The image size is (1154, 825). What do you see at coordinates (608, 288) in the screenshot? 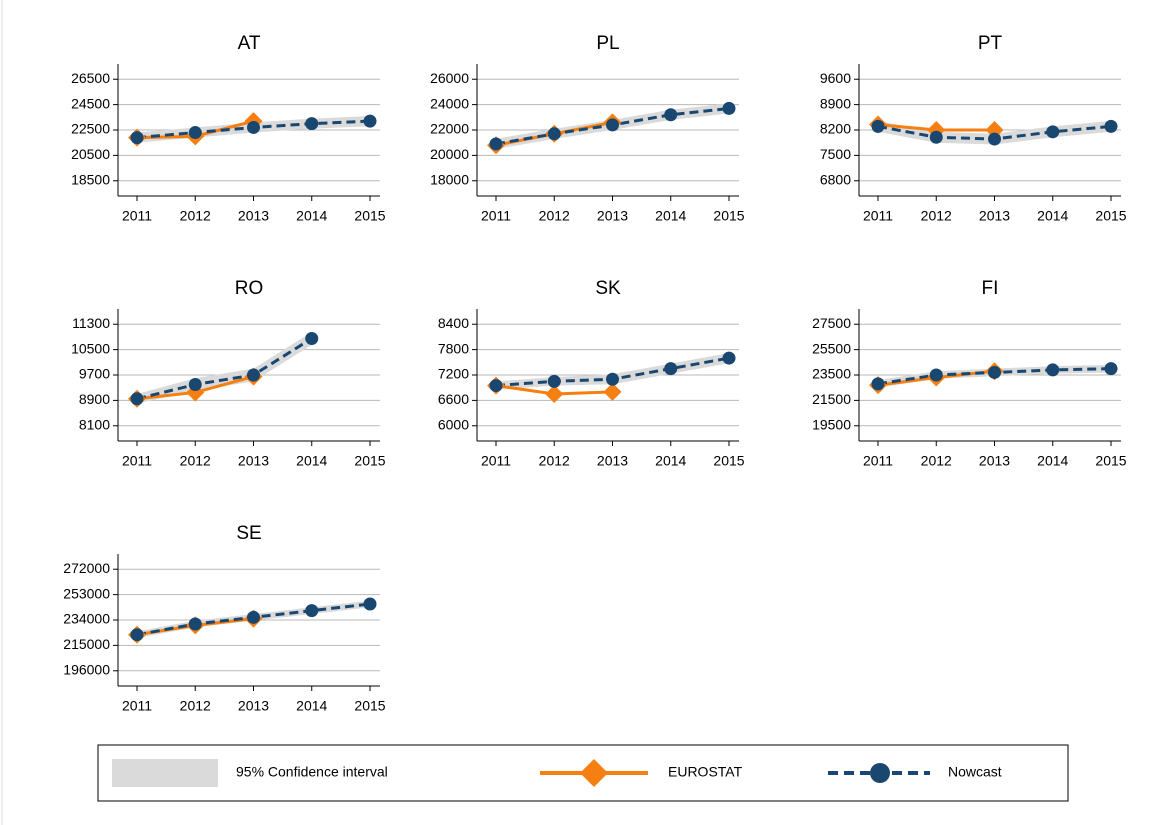
I see `panel-title: SK` at bounding box center [608, 288].